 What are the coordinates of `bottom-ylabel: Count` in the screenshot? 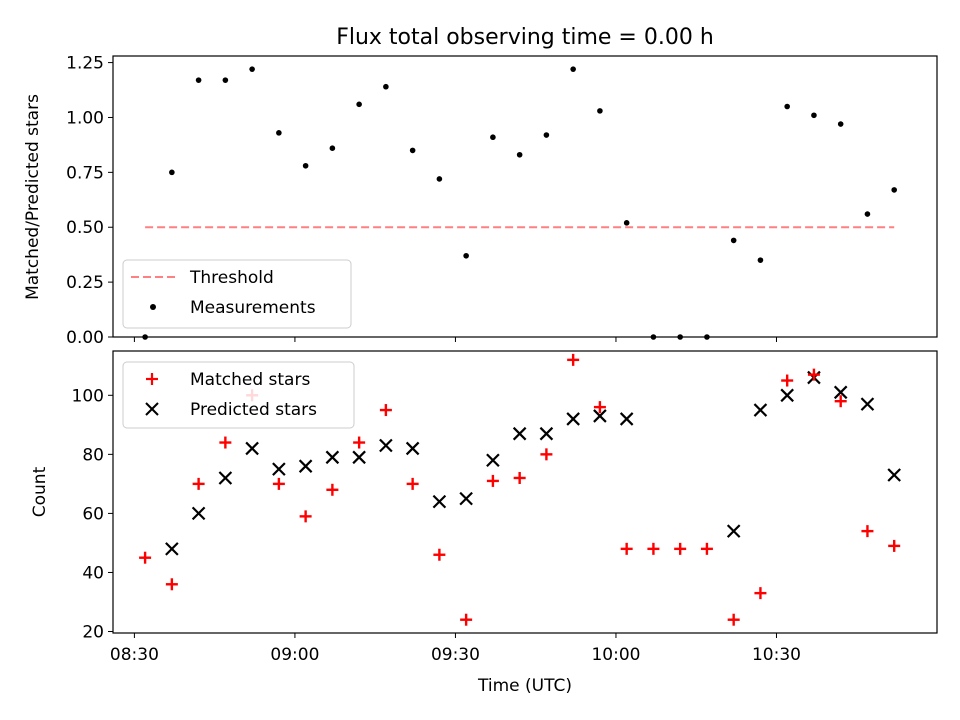 It's located at (40, 491).